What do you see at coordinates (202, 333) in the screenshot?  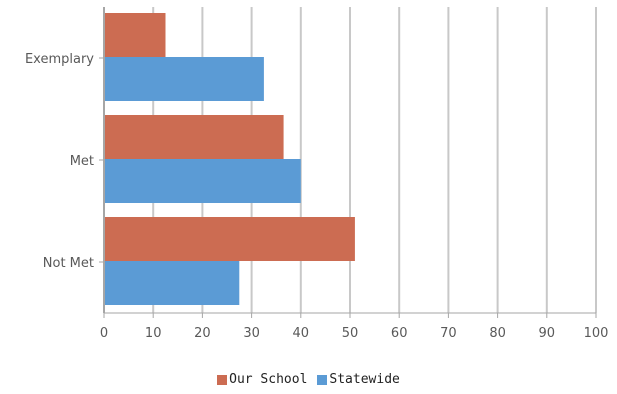 I see `x-tick-label: 20` at bounding box center [202, 333].